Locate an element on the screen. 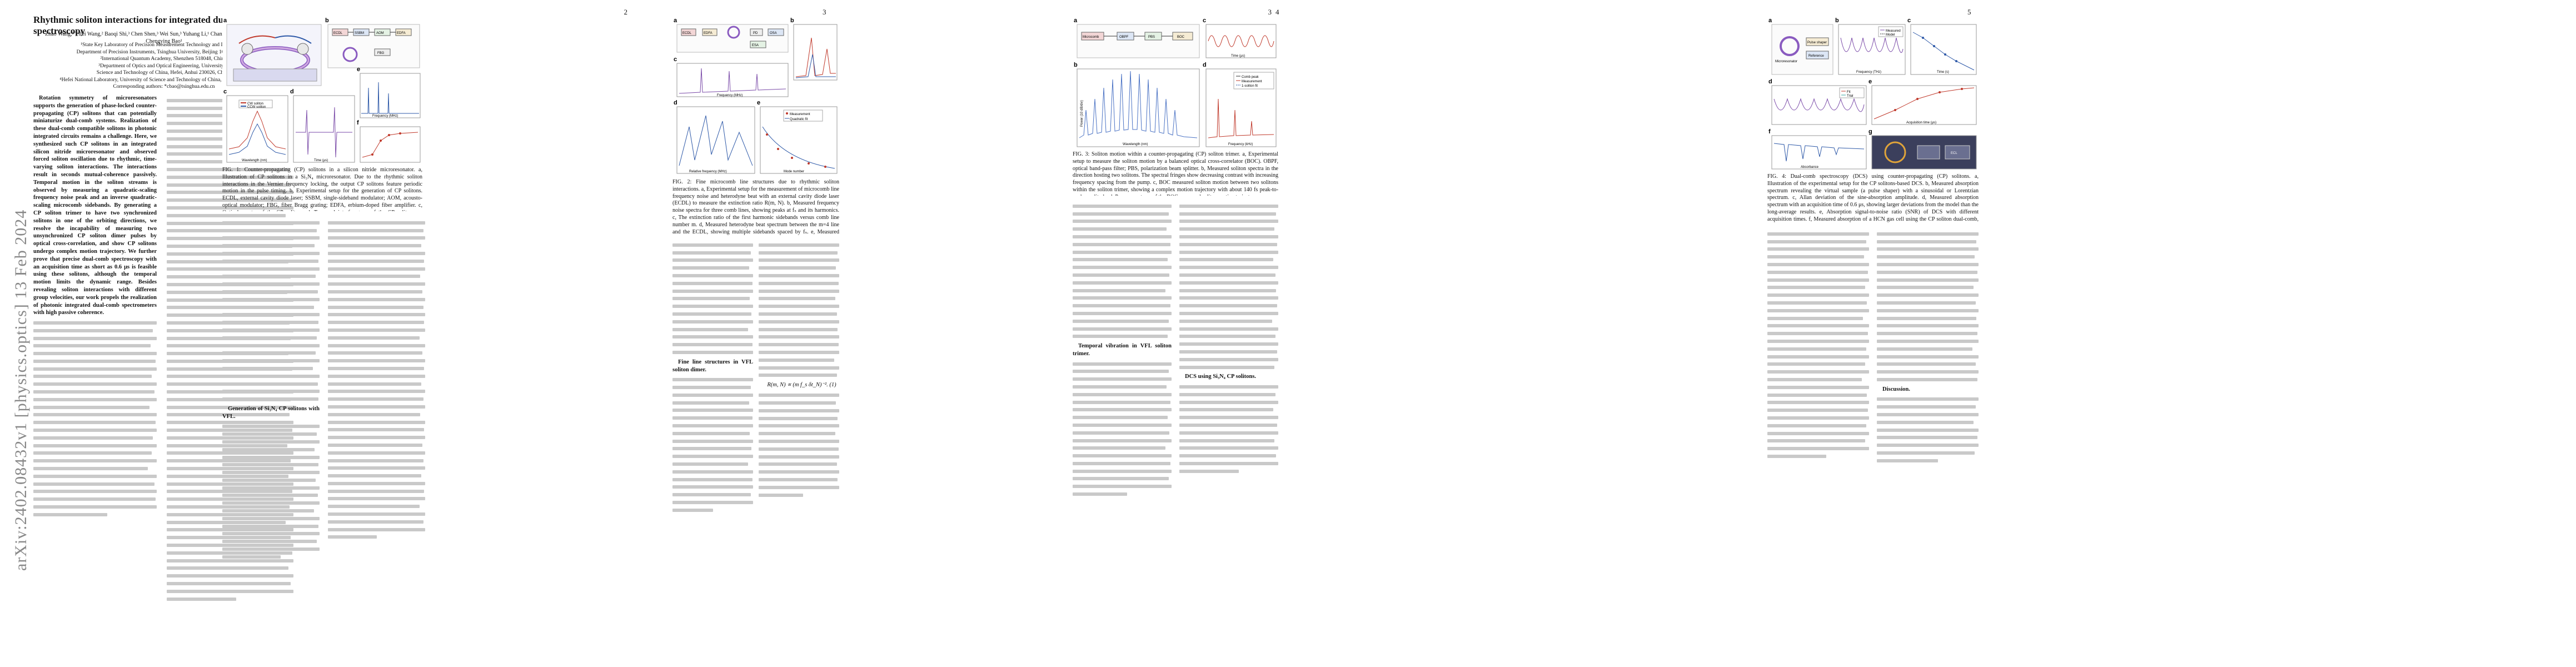 The height and width of the screenshot is (667, 2576). svg-text: Quadratic fit is located at coordinates (799, 119).